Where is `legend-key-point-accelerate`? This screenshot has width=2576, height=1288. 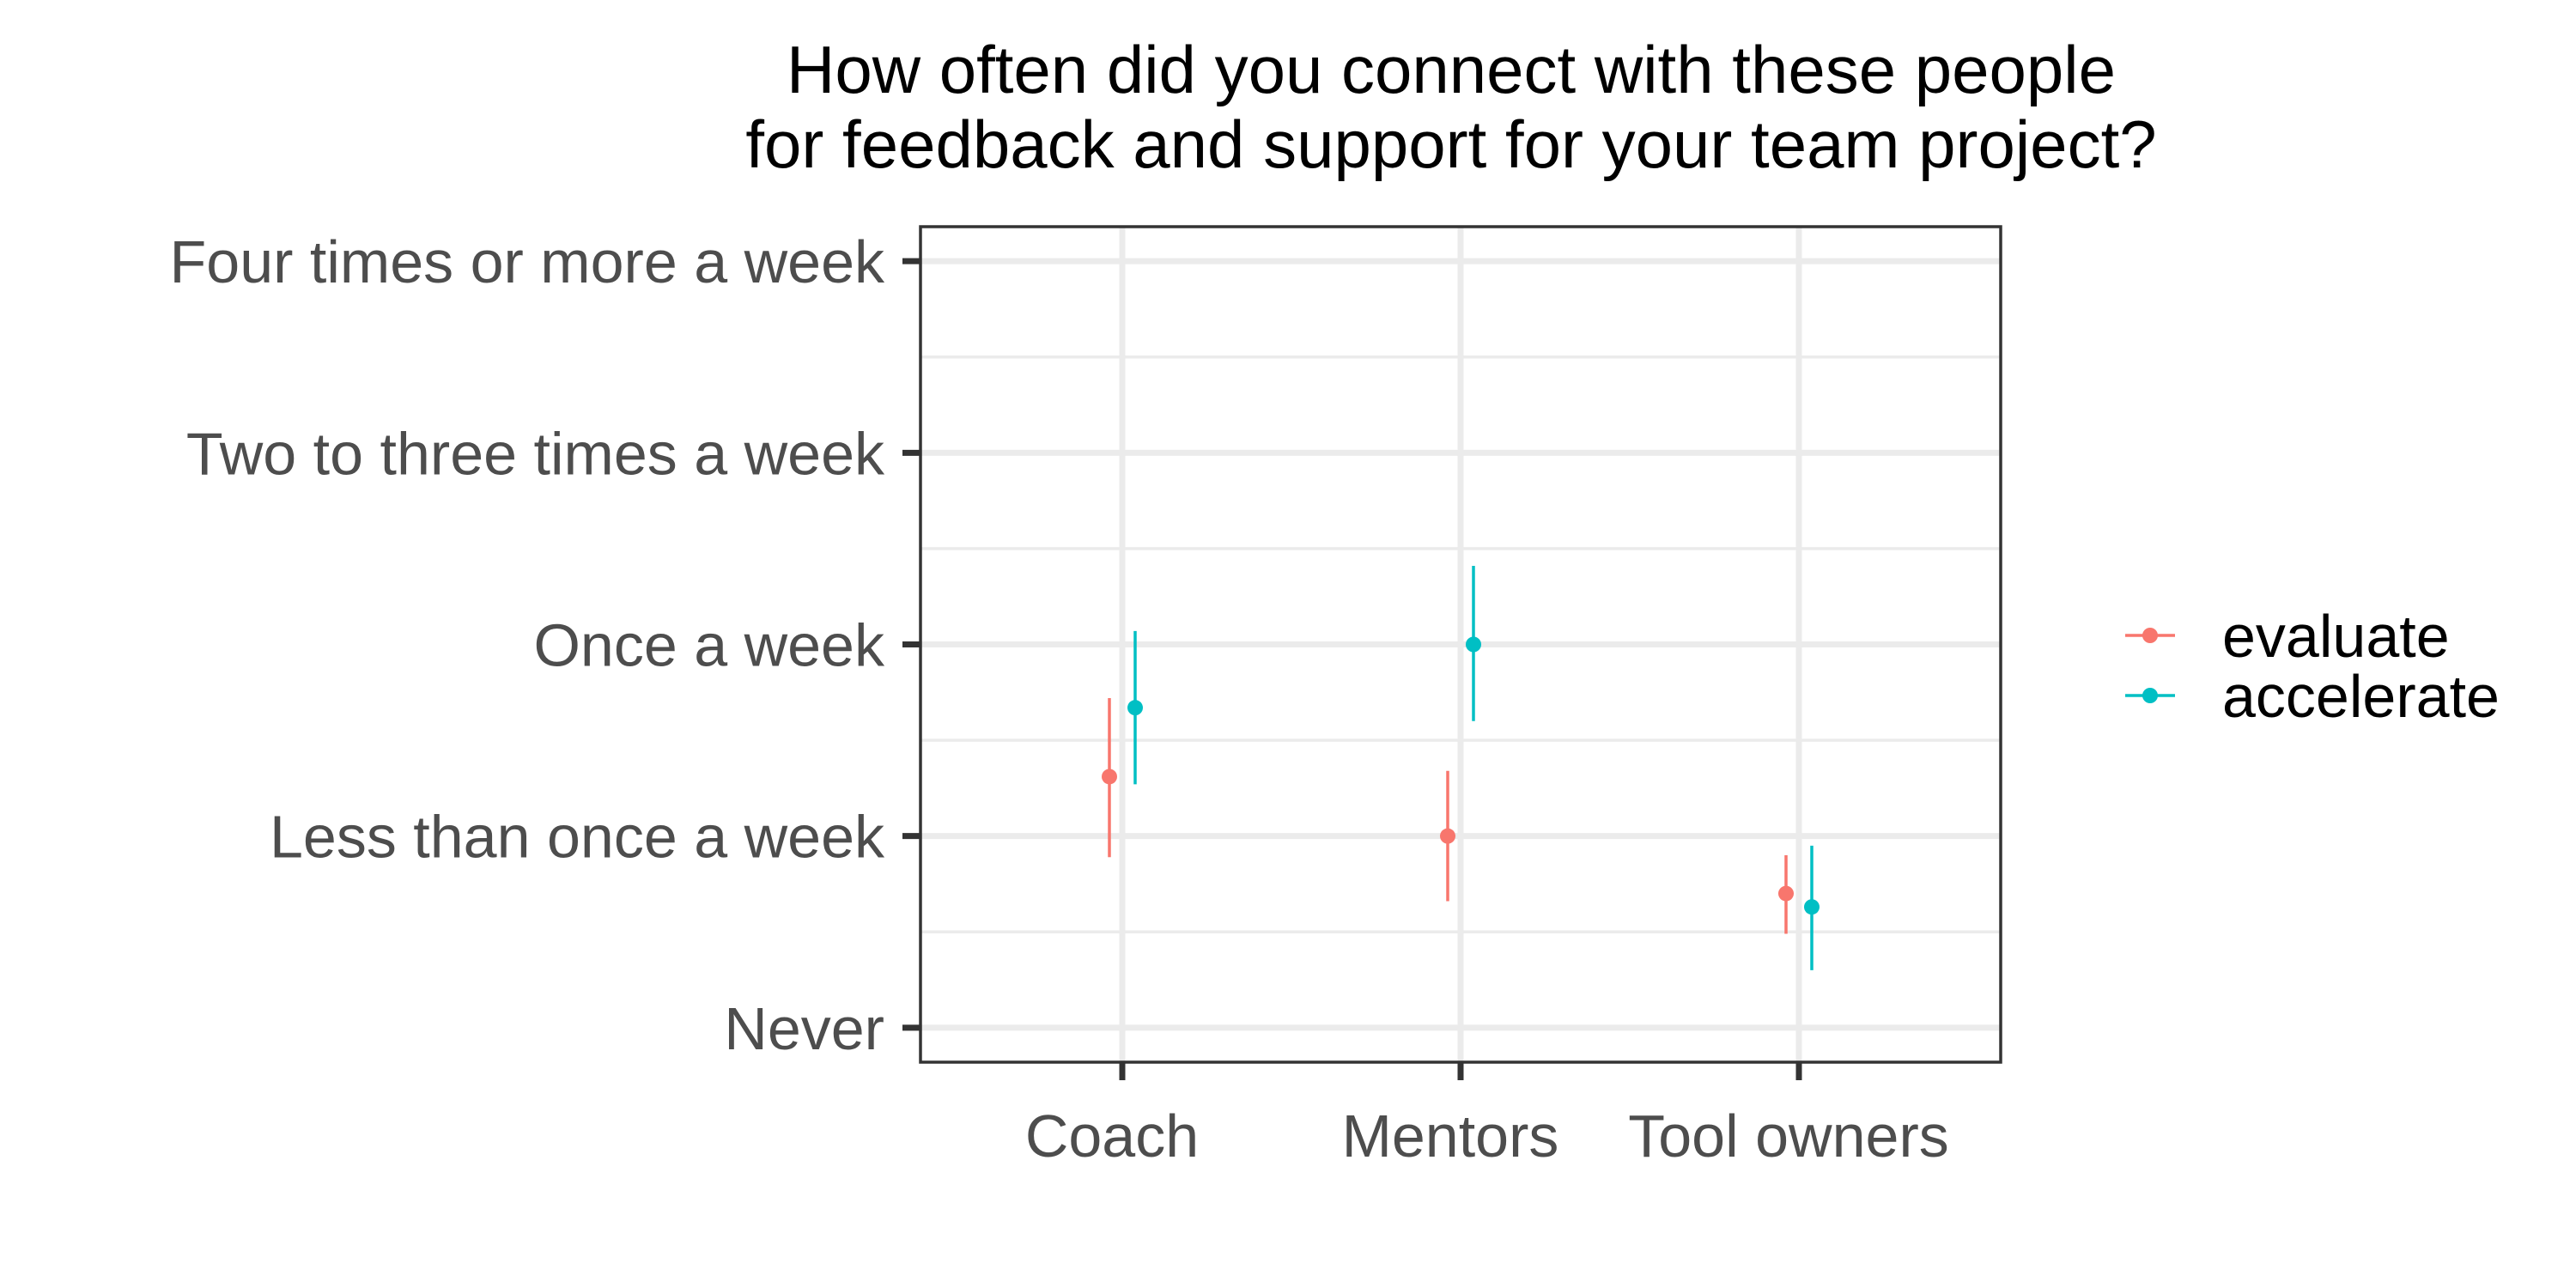
legend-key-point-accelerate is located at coordinates (2150, 695).